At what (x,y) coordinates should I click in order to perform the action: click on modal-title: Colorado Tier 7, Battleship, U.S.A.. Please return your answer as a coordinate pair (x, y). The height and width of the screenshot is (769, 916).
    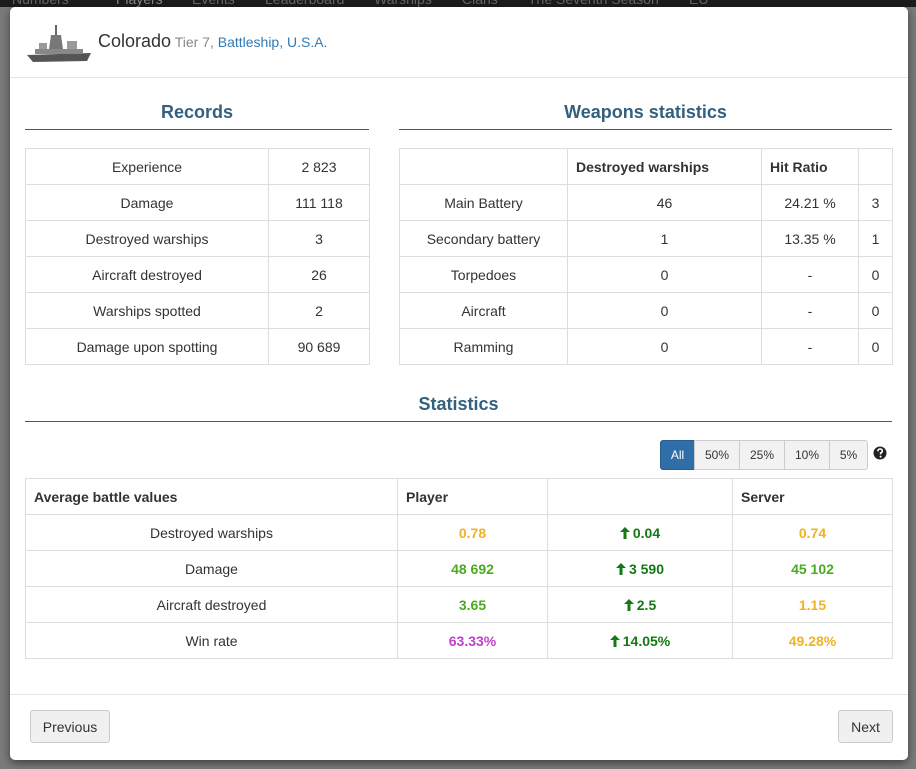
    Looking at the image, I should click on (212, 41).